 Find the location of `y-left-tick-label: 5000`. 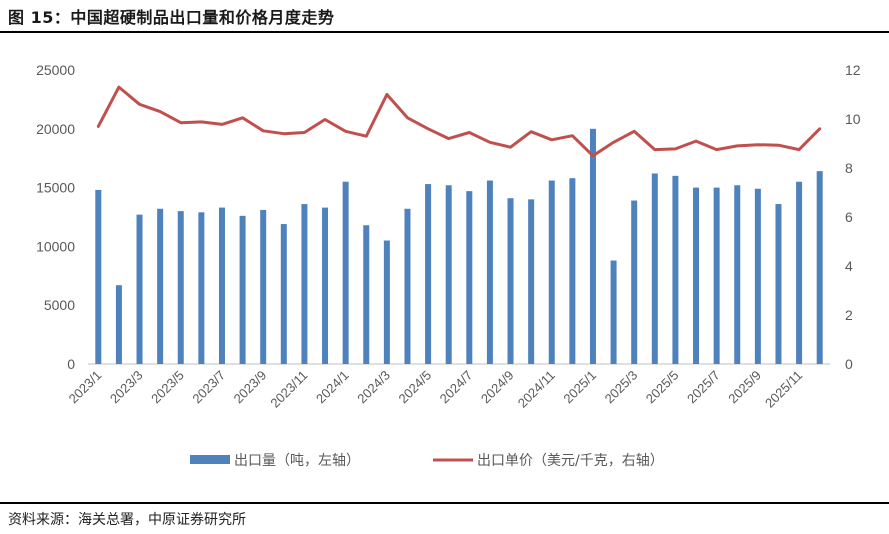

y-left-tick-label: 5000 is located at coordinates (59, 305).